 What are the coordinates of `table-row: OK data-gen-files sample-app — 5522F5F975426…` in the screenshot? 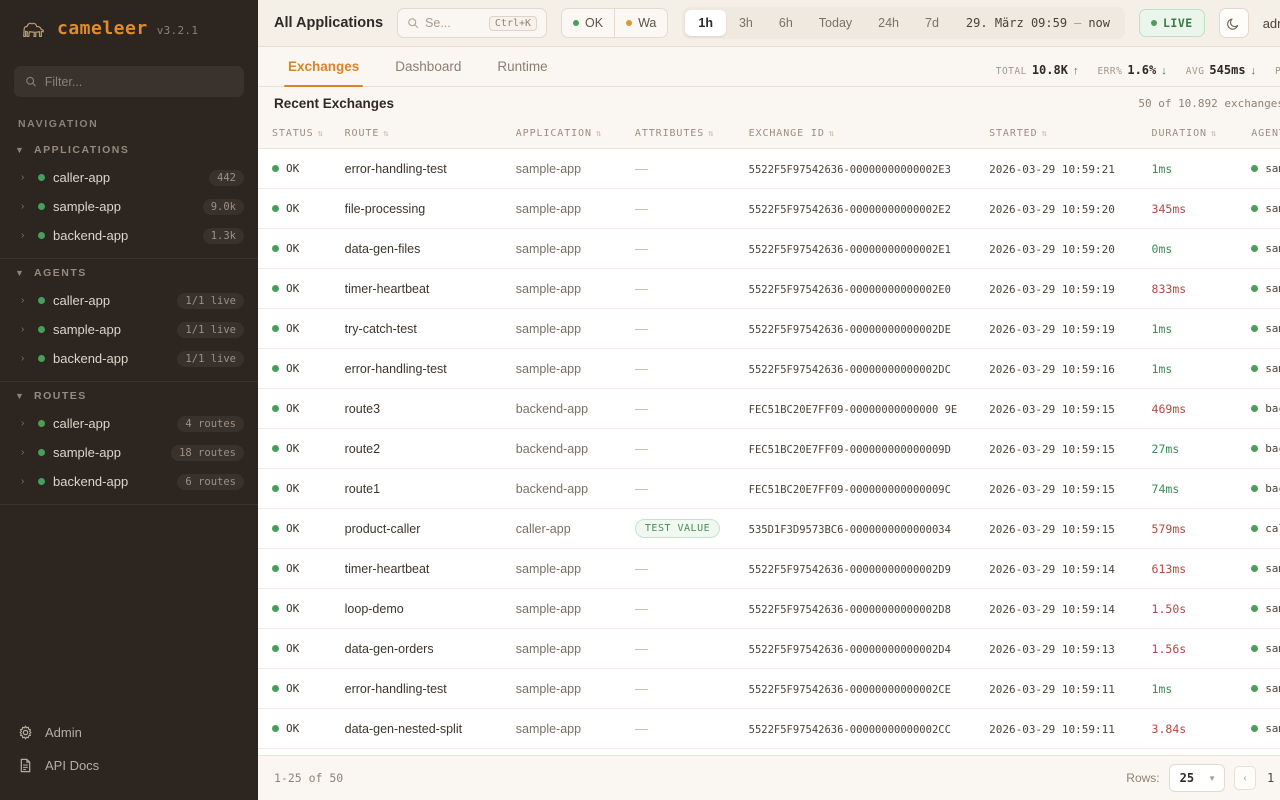 It's located at (769, 248).